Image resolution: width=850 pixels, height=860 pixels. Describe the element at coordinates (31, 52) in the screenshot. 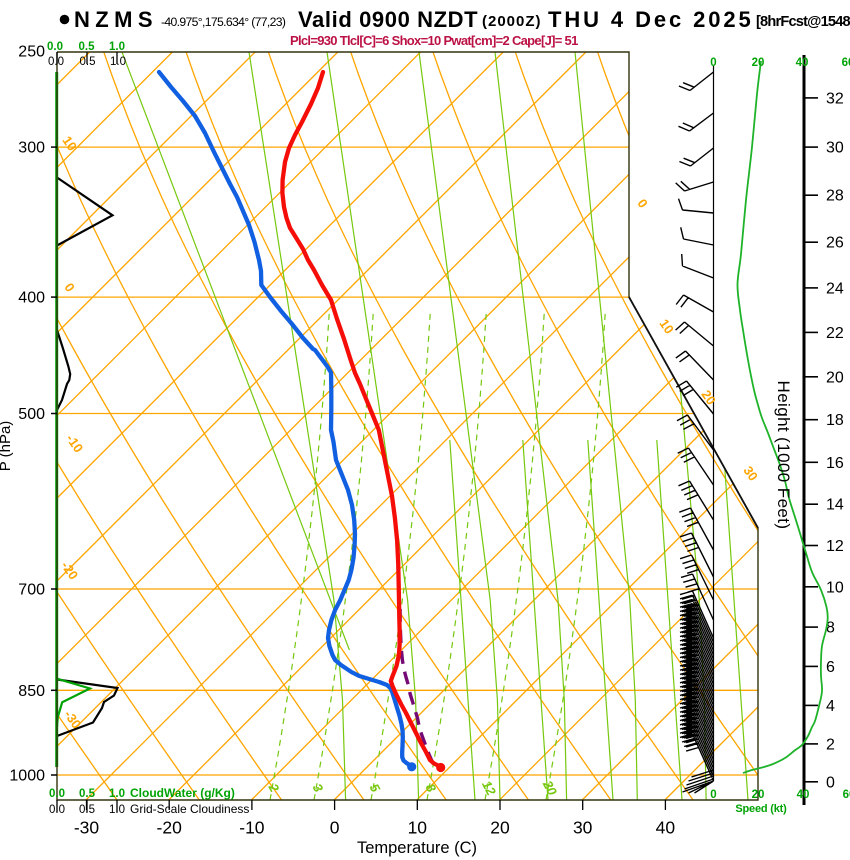

I see `svg-text: 250` at that location.